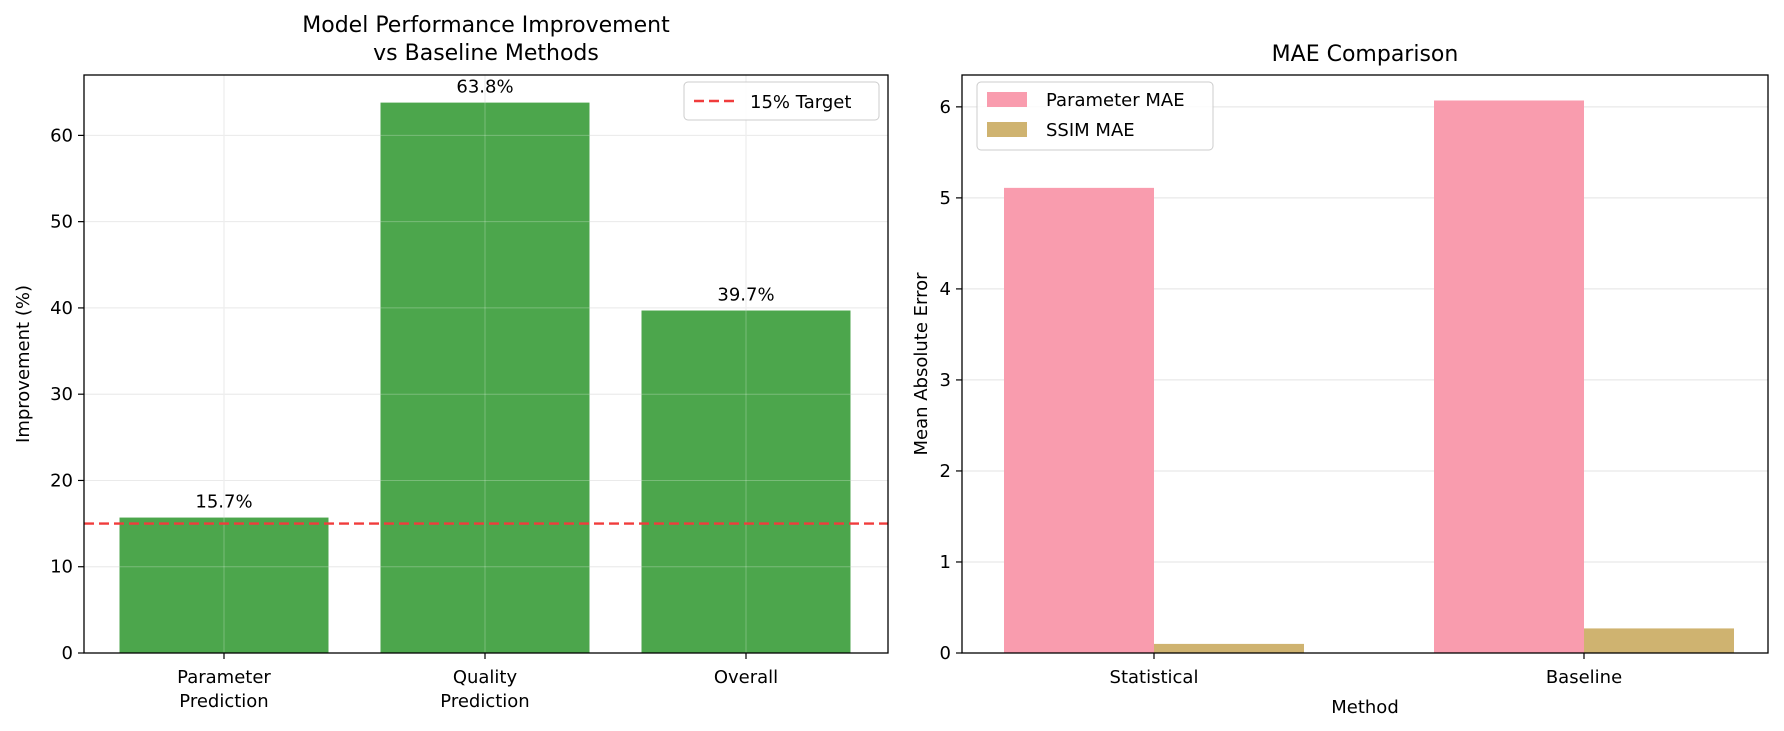 The image size is (1784, 731). Describe the element at coordinates (486, 25) in the screenshot. I see `title-line: Model Performance Improvement` at that location.